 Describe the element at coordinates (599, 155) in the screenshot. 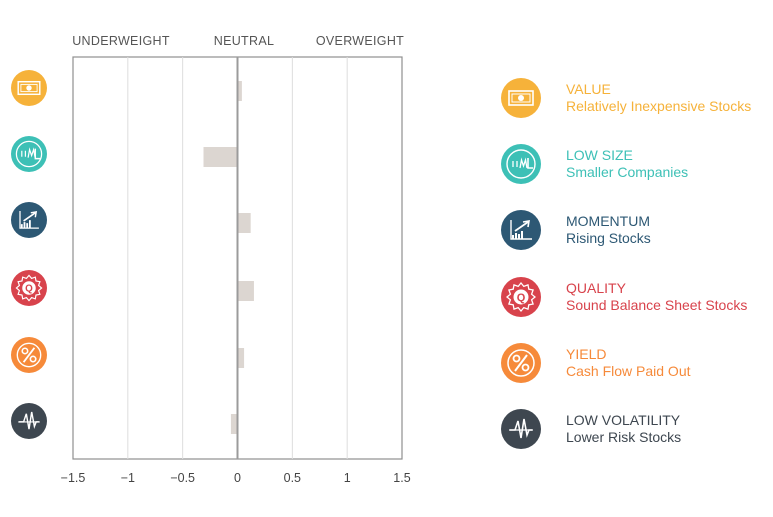

I see `legend-factor-name: LOW SIZE` at that location.